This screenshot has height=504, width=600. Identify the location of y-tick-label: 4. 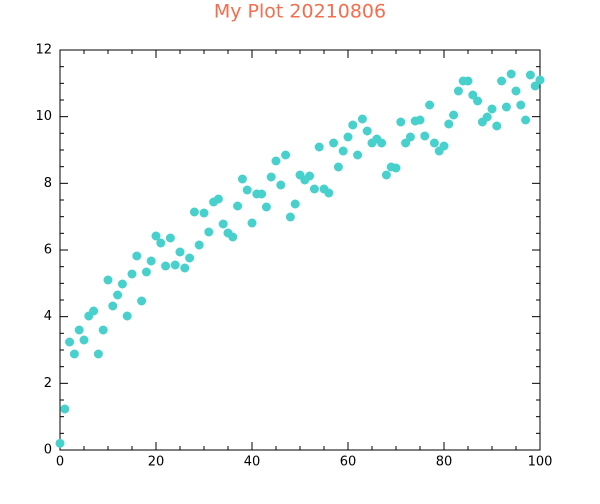
(48, 316).